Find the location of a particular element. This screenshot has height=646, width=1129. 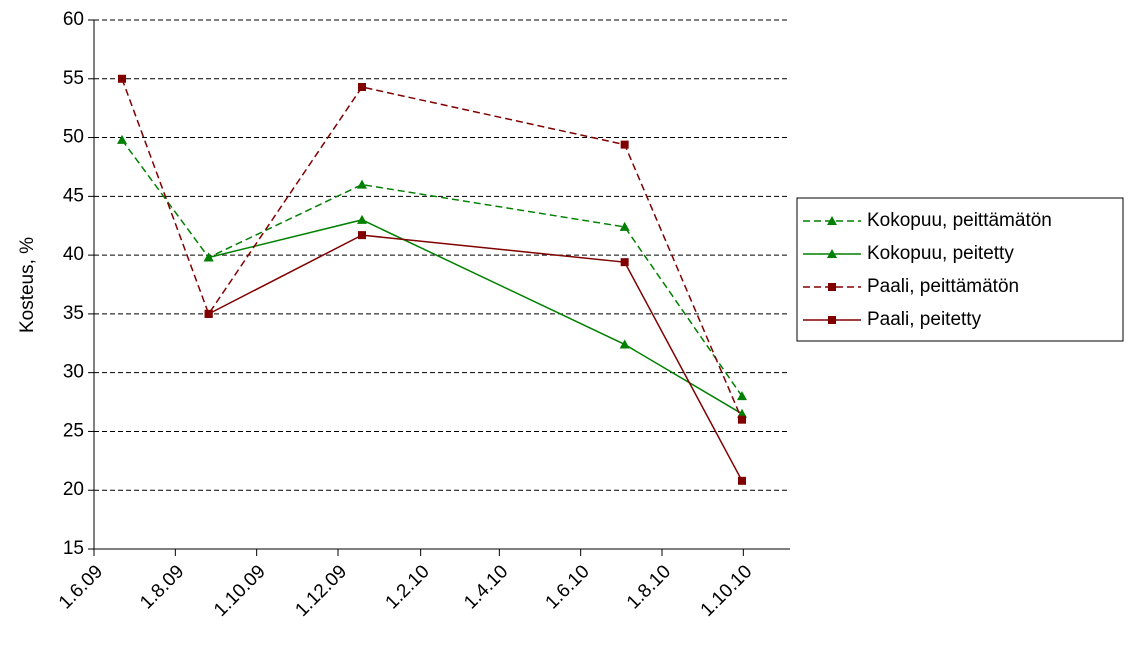

y-axis-label: Kosteus, % is located at coordinates (27, 285).